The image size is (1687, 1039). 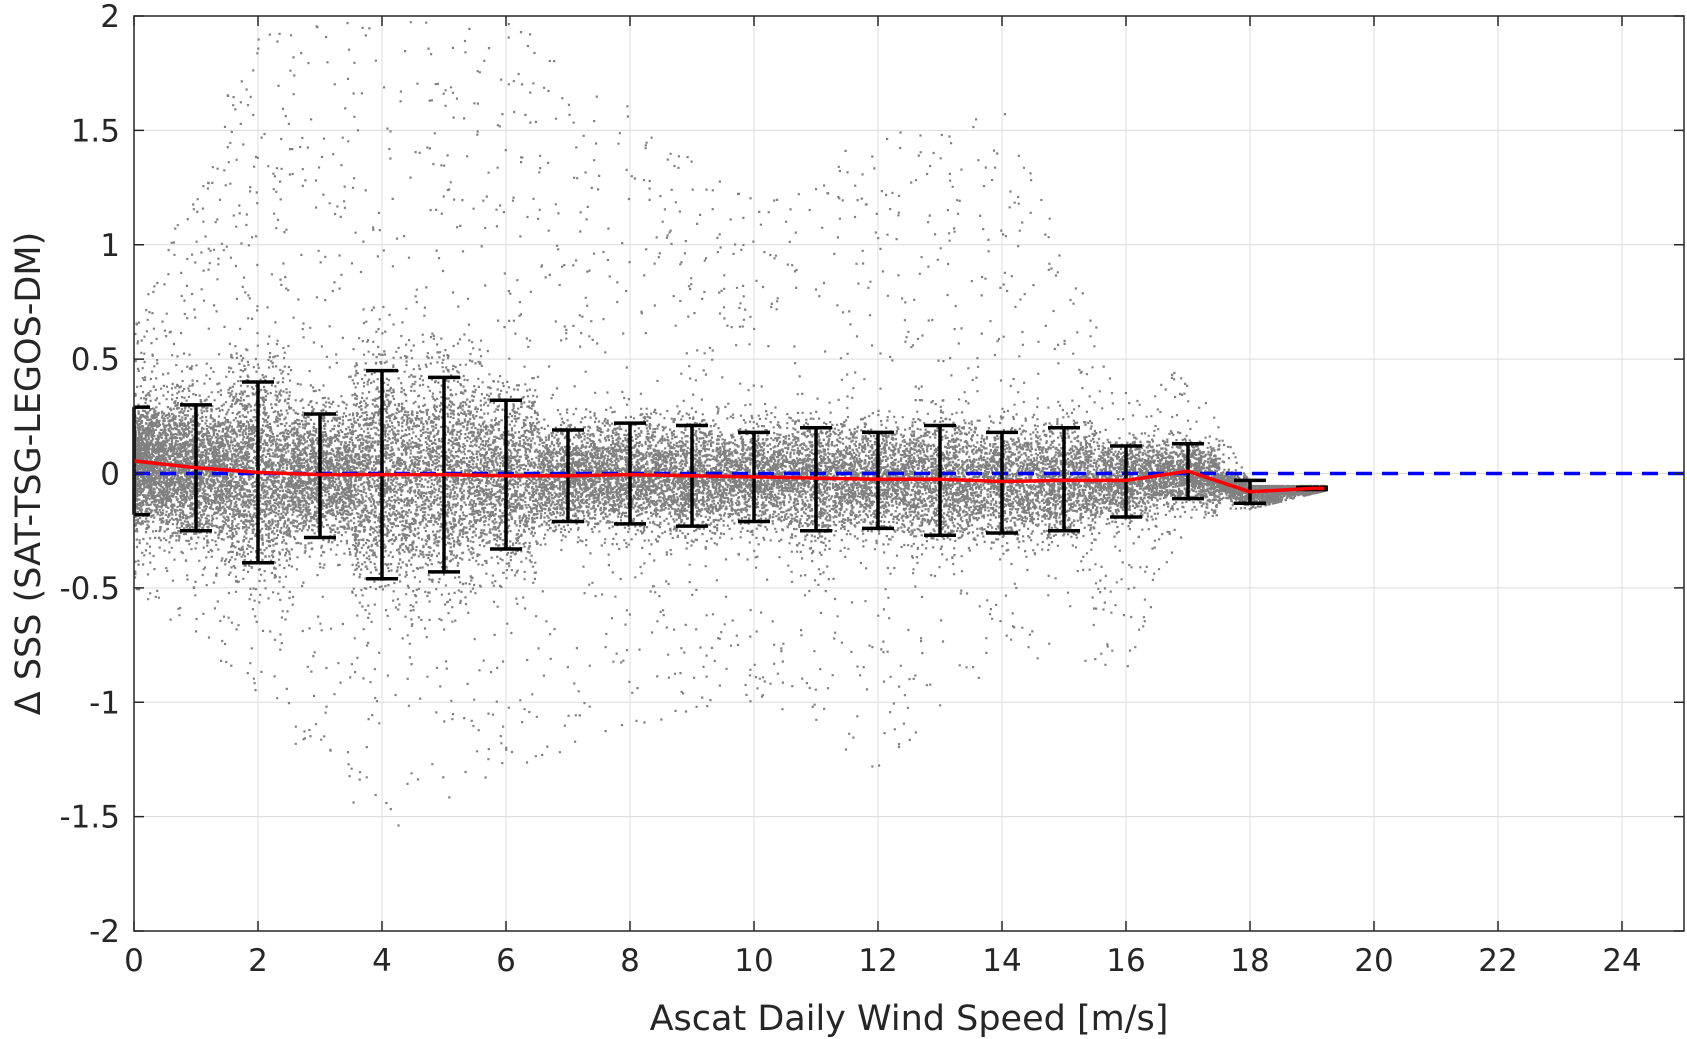 What do you see at coordinates (382, 961) in the screenshot?
I see `x-tick-label: 4` at bounding box center [382, 961].